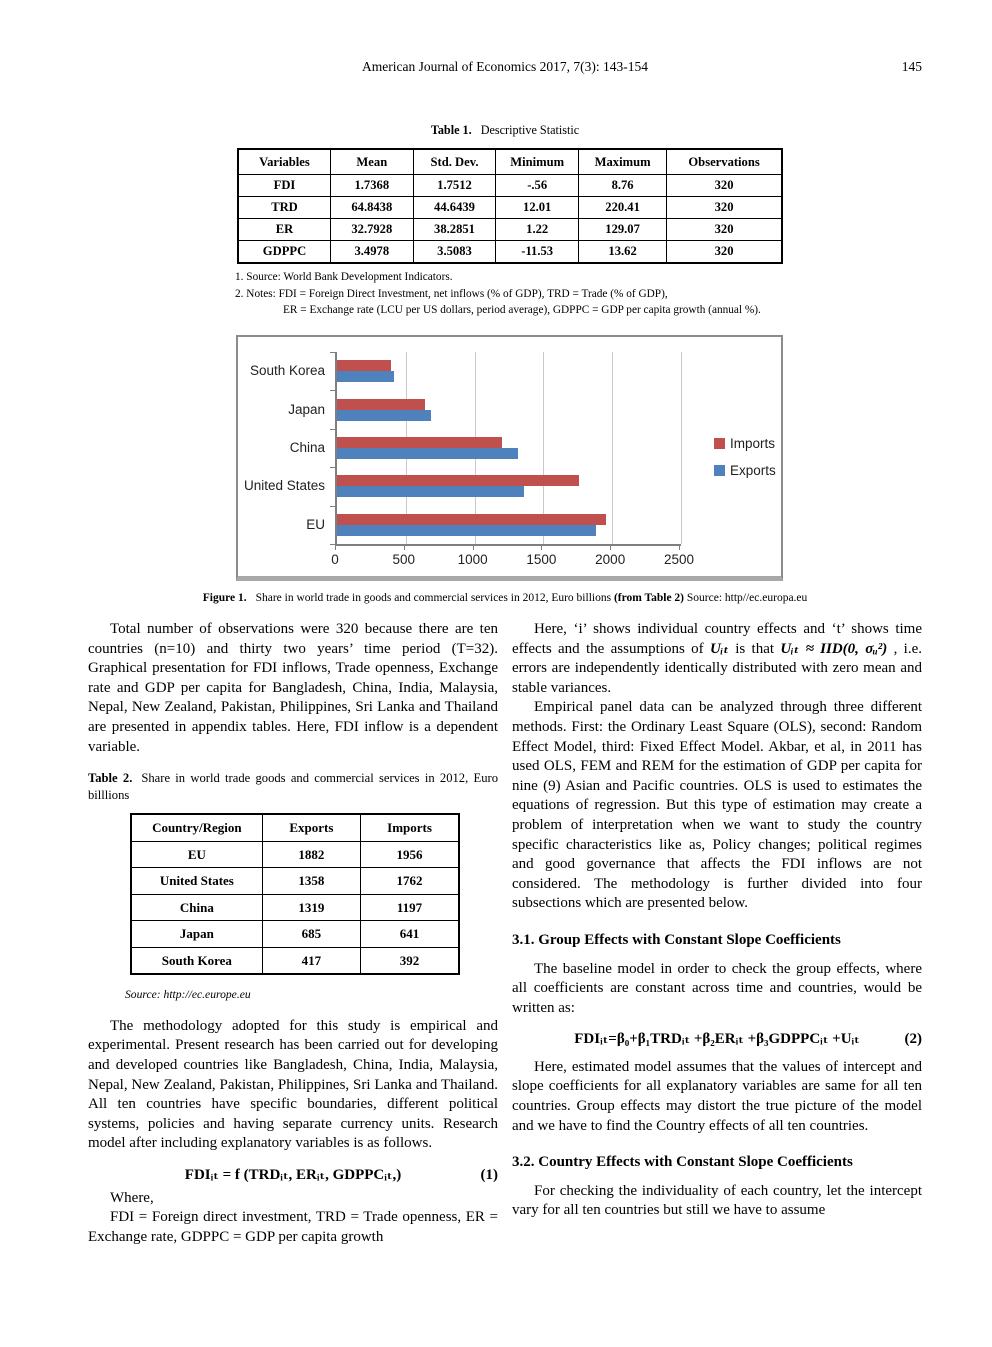 This screenshot has width=992, height=1347. I want to click on table-cell: China, so click(196, 907).